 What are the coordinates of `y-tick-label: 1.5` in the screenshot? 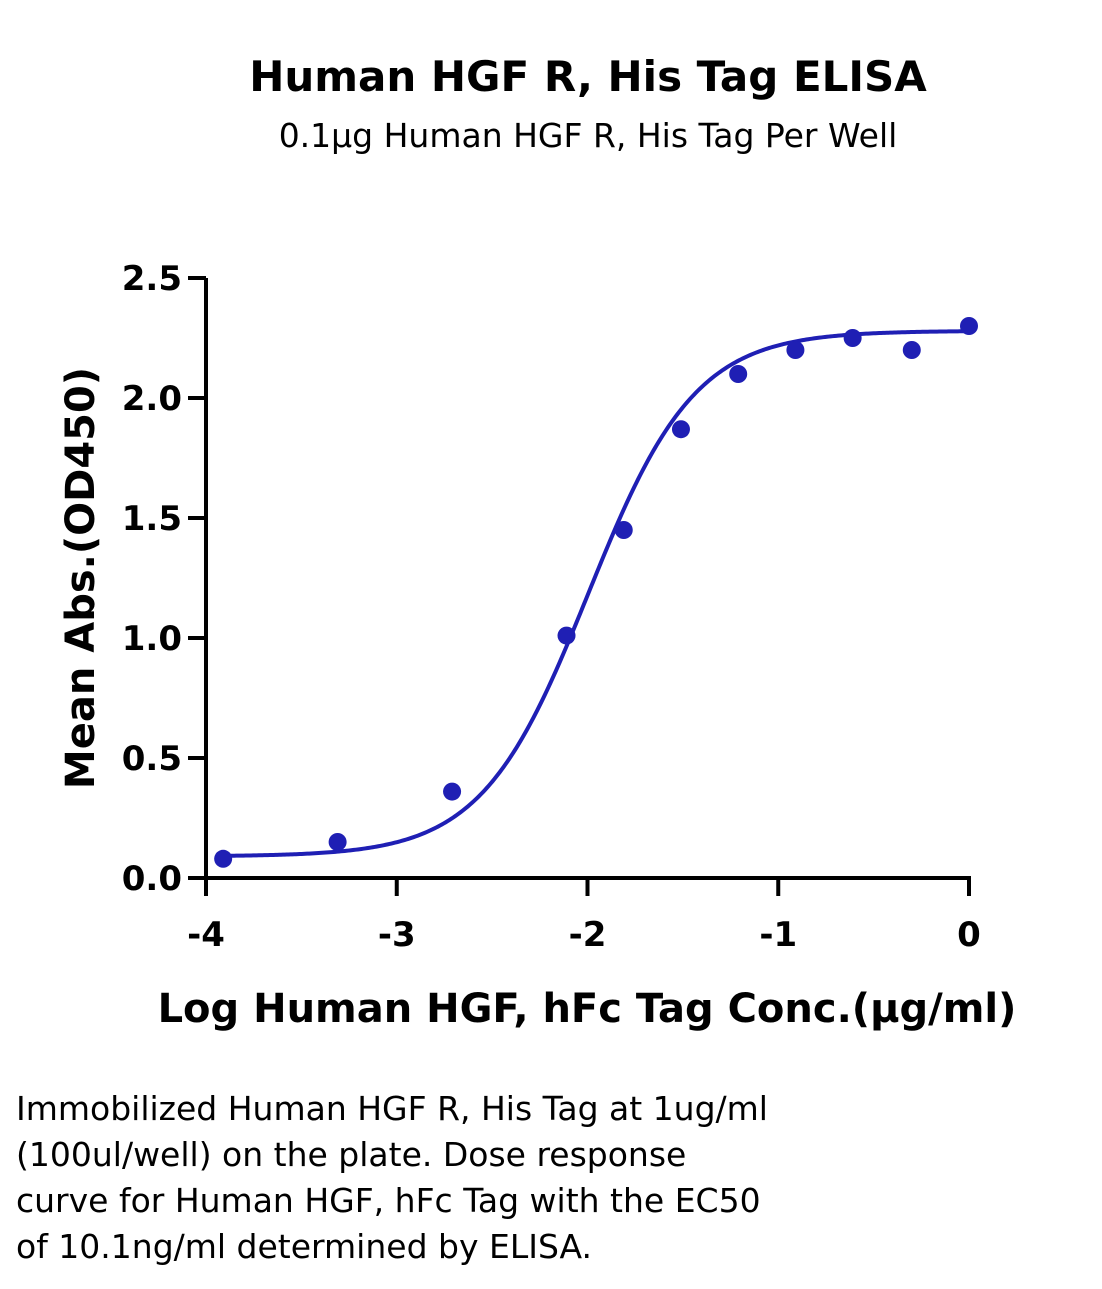 It's located at (152, 519).